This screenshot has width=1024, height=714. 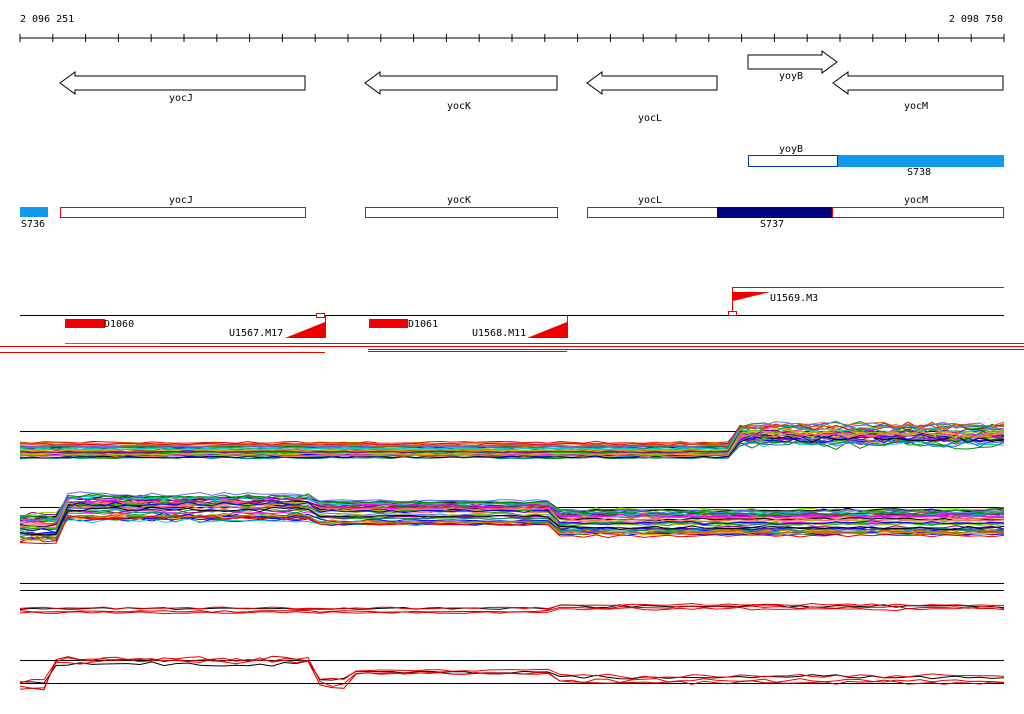 What do you see at coordinates (119, 324) in the screenshot?
I see `feature-label: D1060` at bounding box center [119, 324].